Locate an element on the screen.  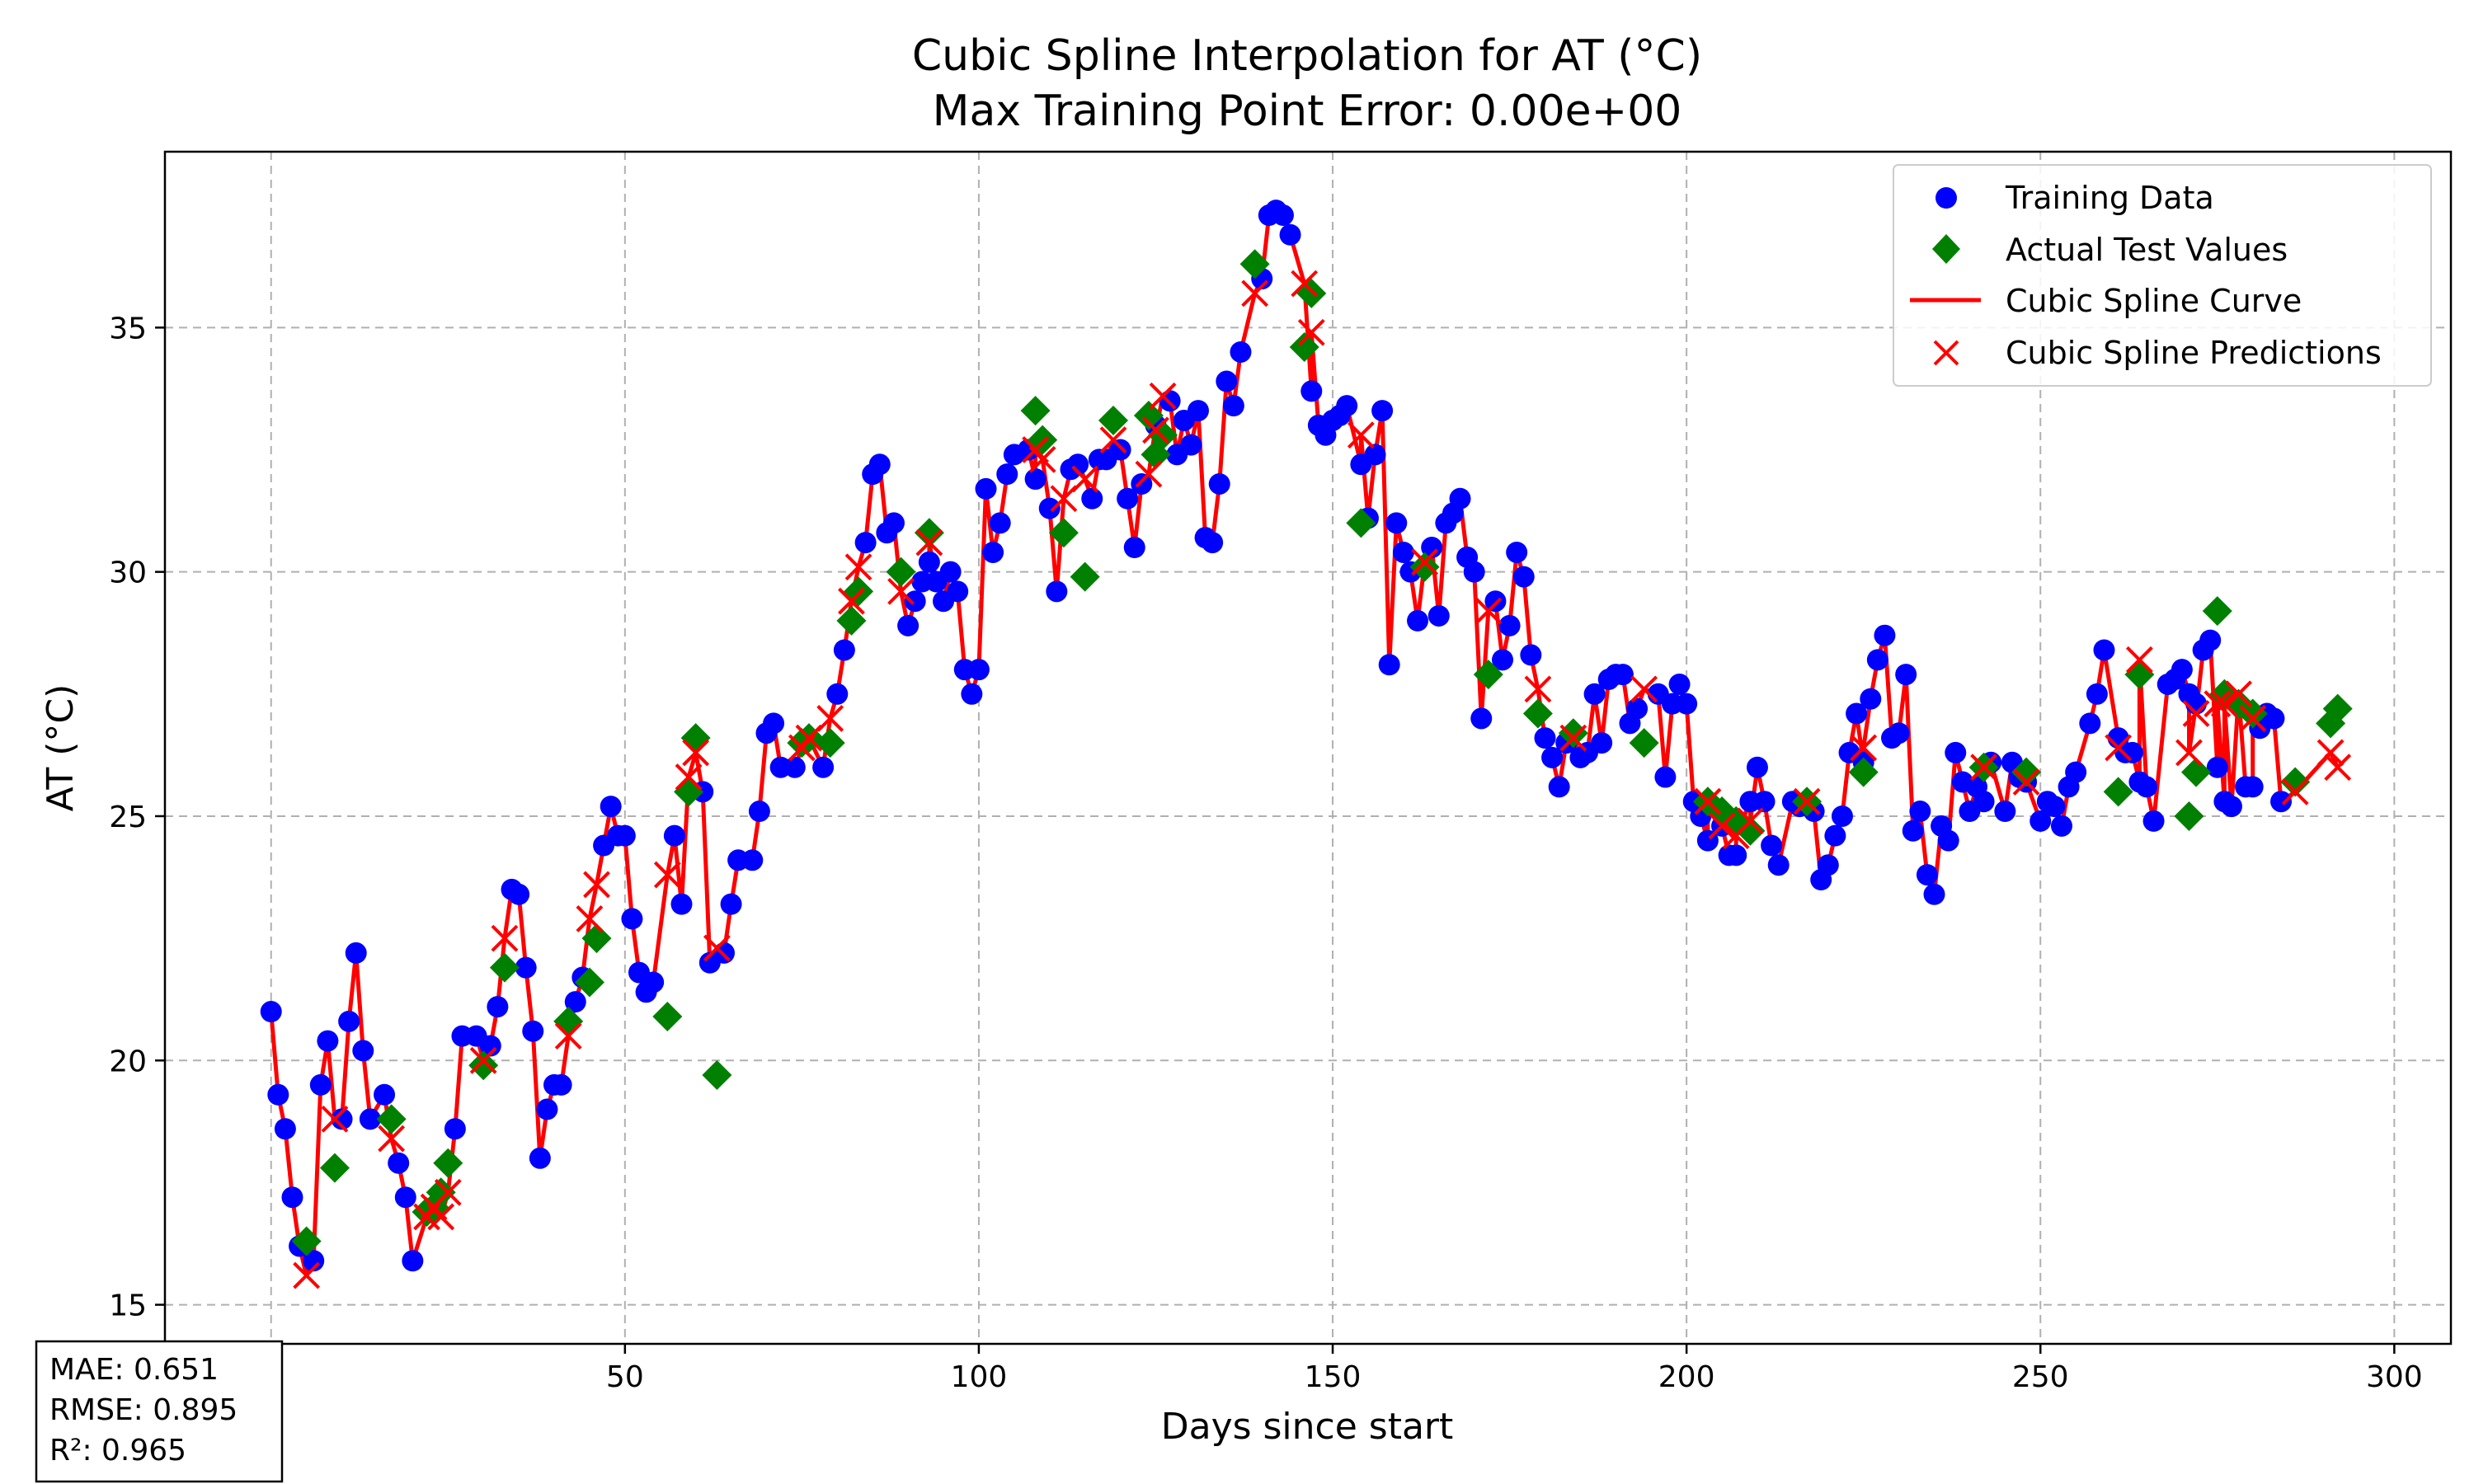
legend-test-marker is located at coordinates (1946, 249).